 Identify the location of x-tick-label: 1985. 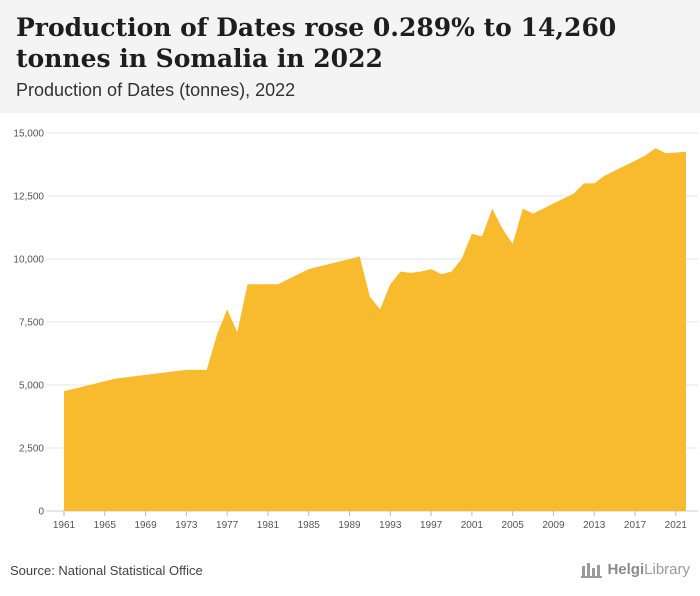
(309, 525).